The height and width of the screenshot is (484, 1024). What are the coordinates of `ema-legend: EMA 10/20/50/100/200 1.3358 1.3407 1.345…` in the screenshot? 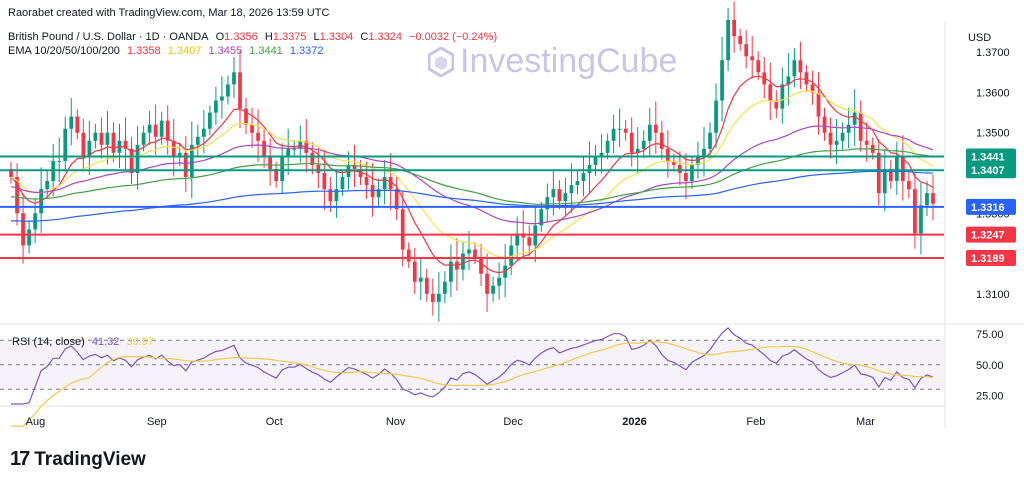 It's located at (168, 51).